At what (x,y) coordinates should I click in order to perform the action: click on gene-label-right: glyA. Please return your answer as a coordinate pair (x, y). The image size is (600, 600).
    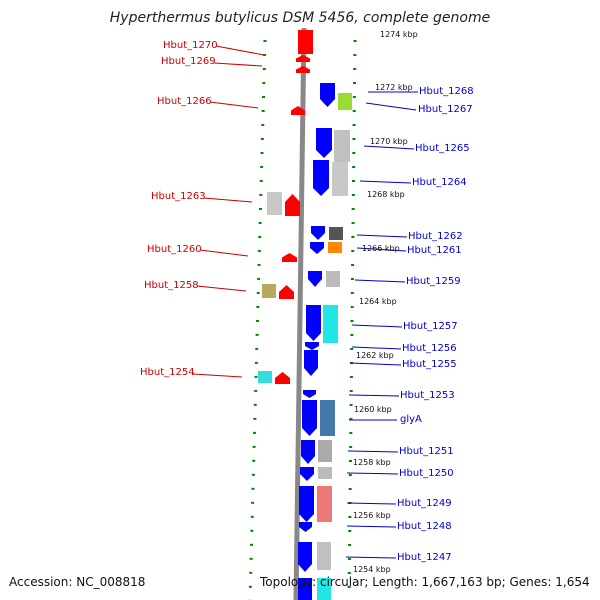
    Looking at the image, I should click on (411, 419).